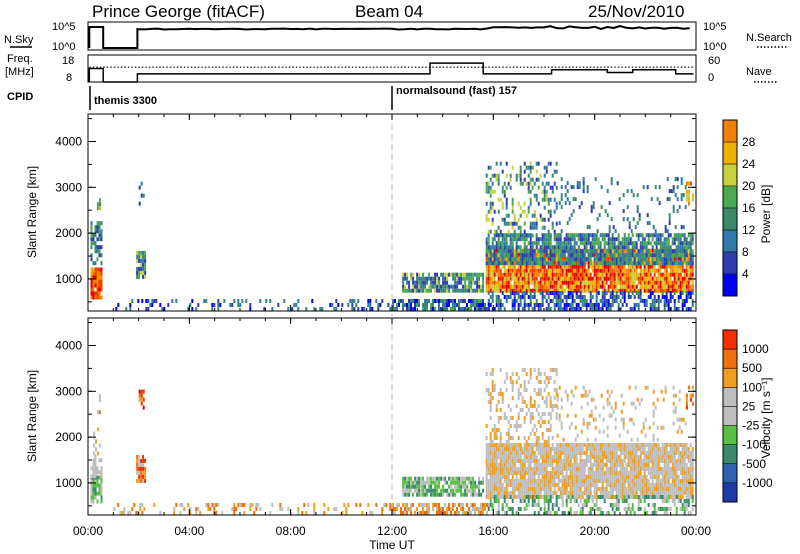  What do you see at coordinates (391, 72) in the screenshot?
I see `freq-line` at bounding box center [391, 72].